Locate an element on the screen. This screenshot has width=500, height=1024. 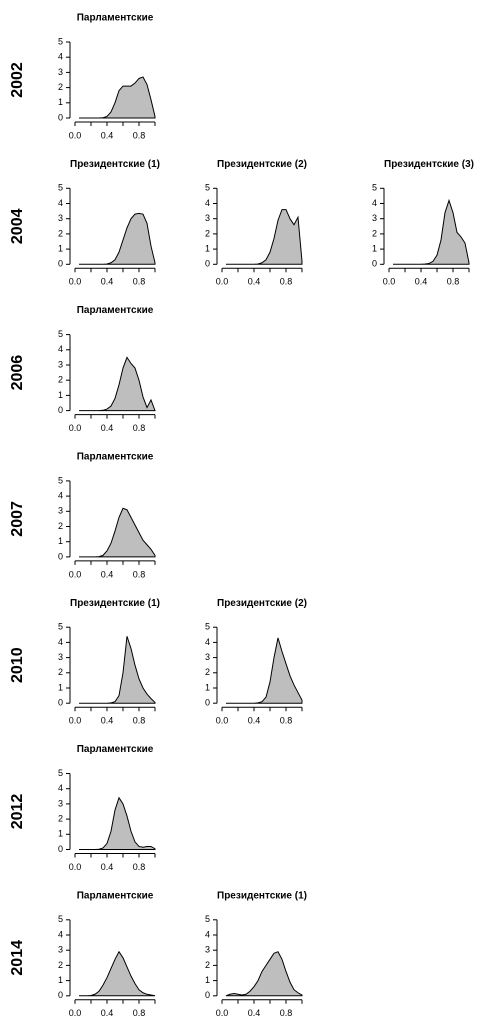
row-year: 2002 is located at coordinates (17, 80).